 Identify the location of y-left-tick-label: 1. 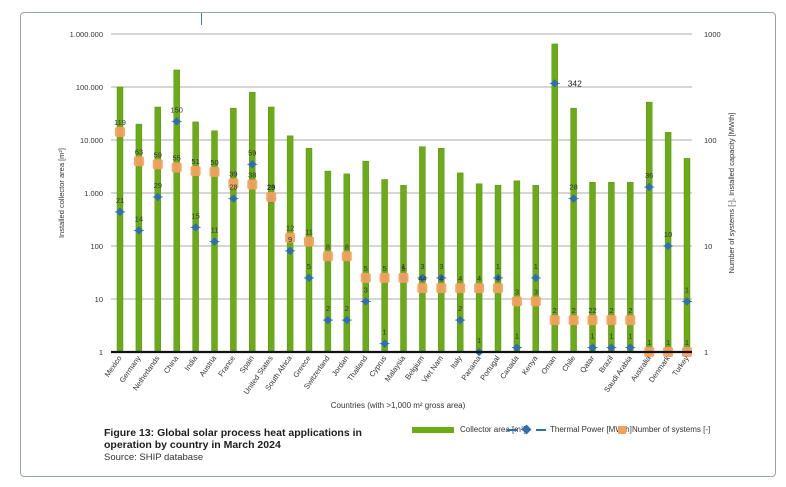
(101, 352).